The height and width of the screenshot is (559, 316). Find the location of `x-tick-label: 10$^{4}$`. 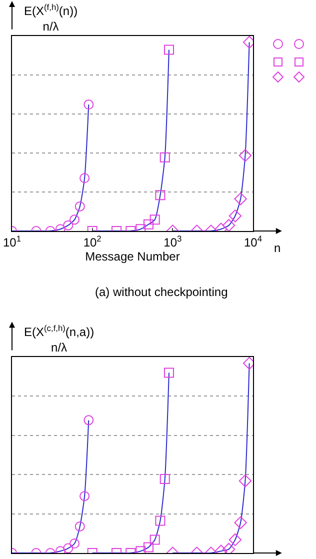

x-tick-label: 10$^{4}$ is located at coordinates (253, 241).